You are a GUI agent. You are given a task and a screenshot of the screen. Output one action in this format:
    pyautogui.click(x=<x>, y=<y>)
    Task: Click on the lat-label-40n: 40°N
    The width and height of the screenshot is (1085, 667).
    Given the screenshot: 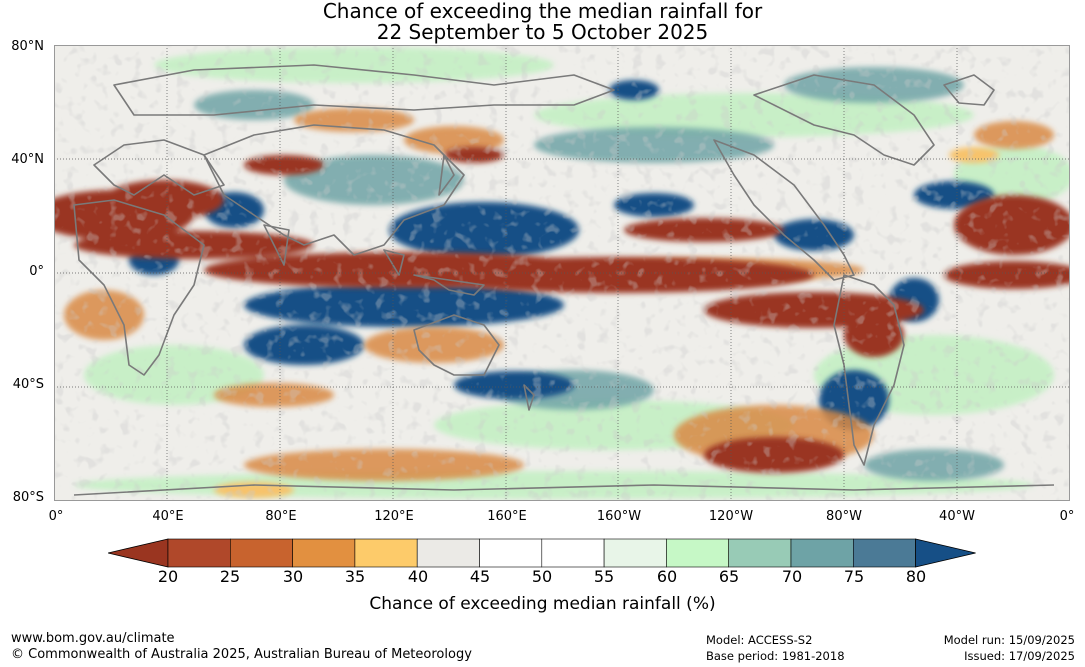 What is the action you would take?
    pyautogui.click(x=27, y=159)
    